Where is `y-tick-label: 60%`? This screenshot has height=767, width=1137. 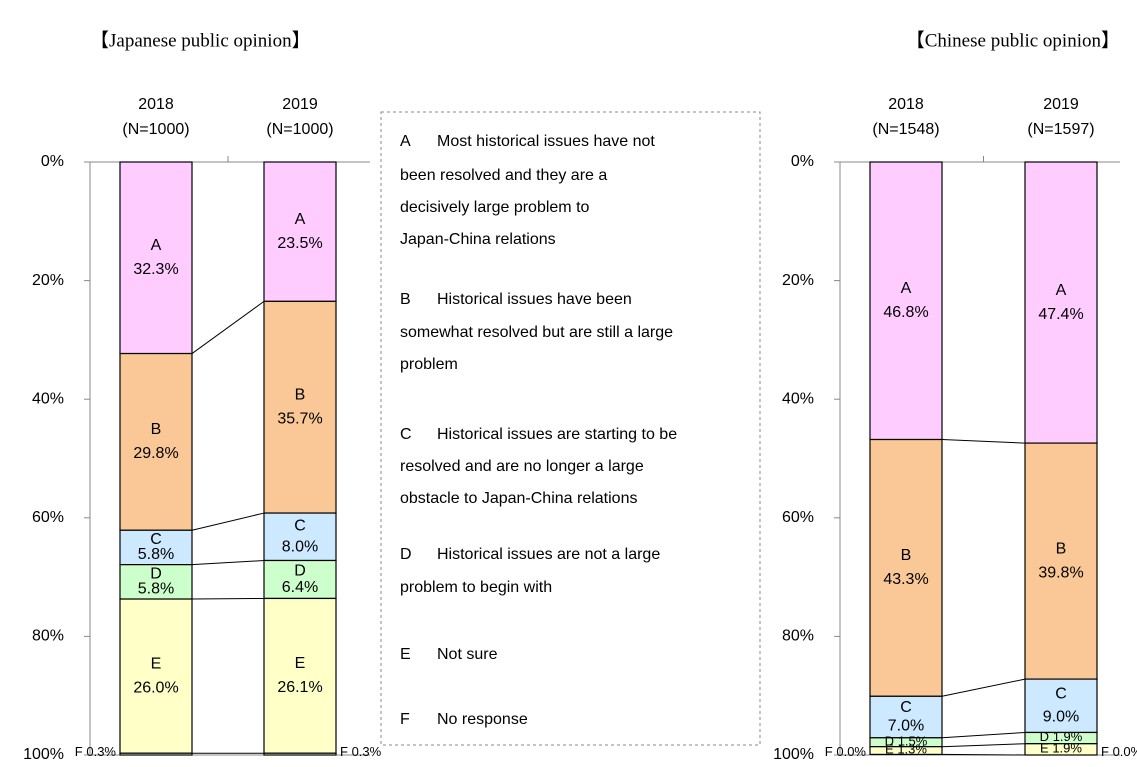
y-tick-label: 60% is located at coordinates (798, 517).